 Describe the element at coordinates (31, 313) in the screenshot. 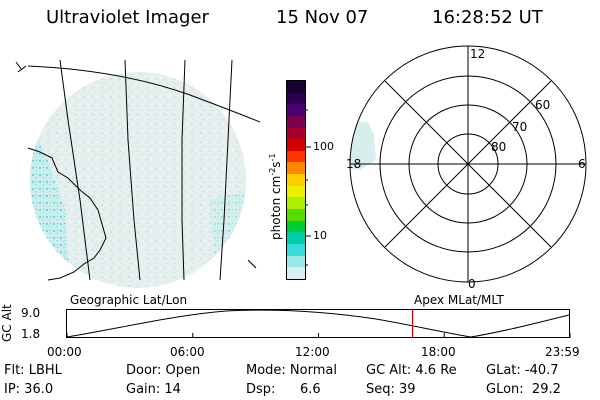

I see `orbit-y-top: 9.0` at that location.